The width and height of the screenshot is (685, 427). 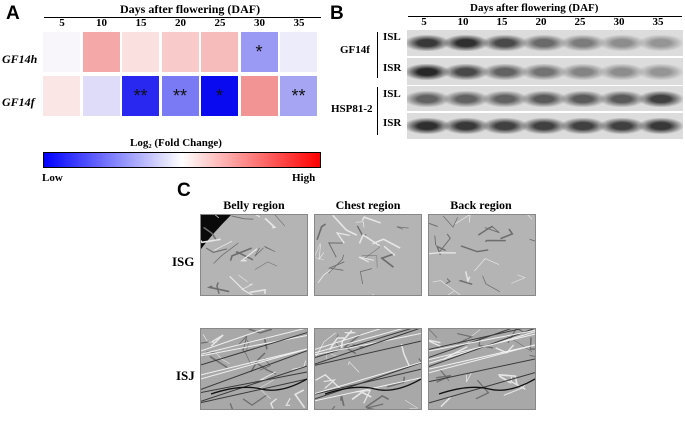 I want to click on panel-b-col-label: 35, so click(x=658, y=22).